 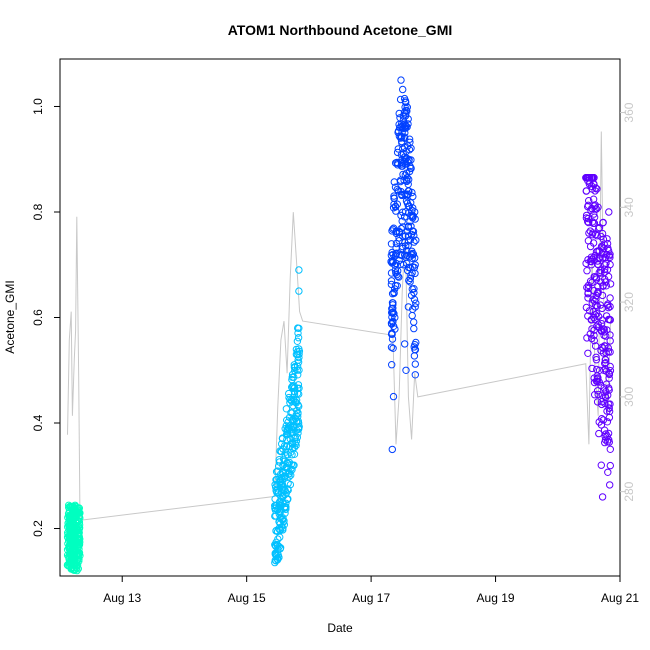 I want to click on chart-title: ATOM1 Northbound Acetone_GMI, so click(x=340, y=30).